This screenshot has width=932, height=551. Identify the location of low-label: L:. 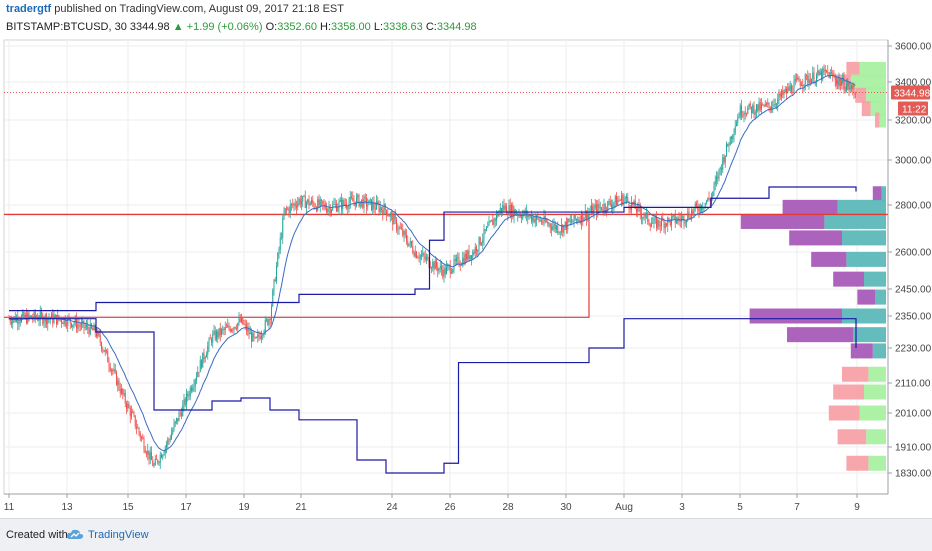
(378, 27).